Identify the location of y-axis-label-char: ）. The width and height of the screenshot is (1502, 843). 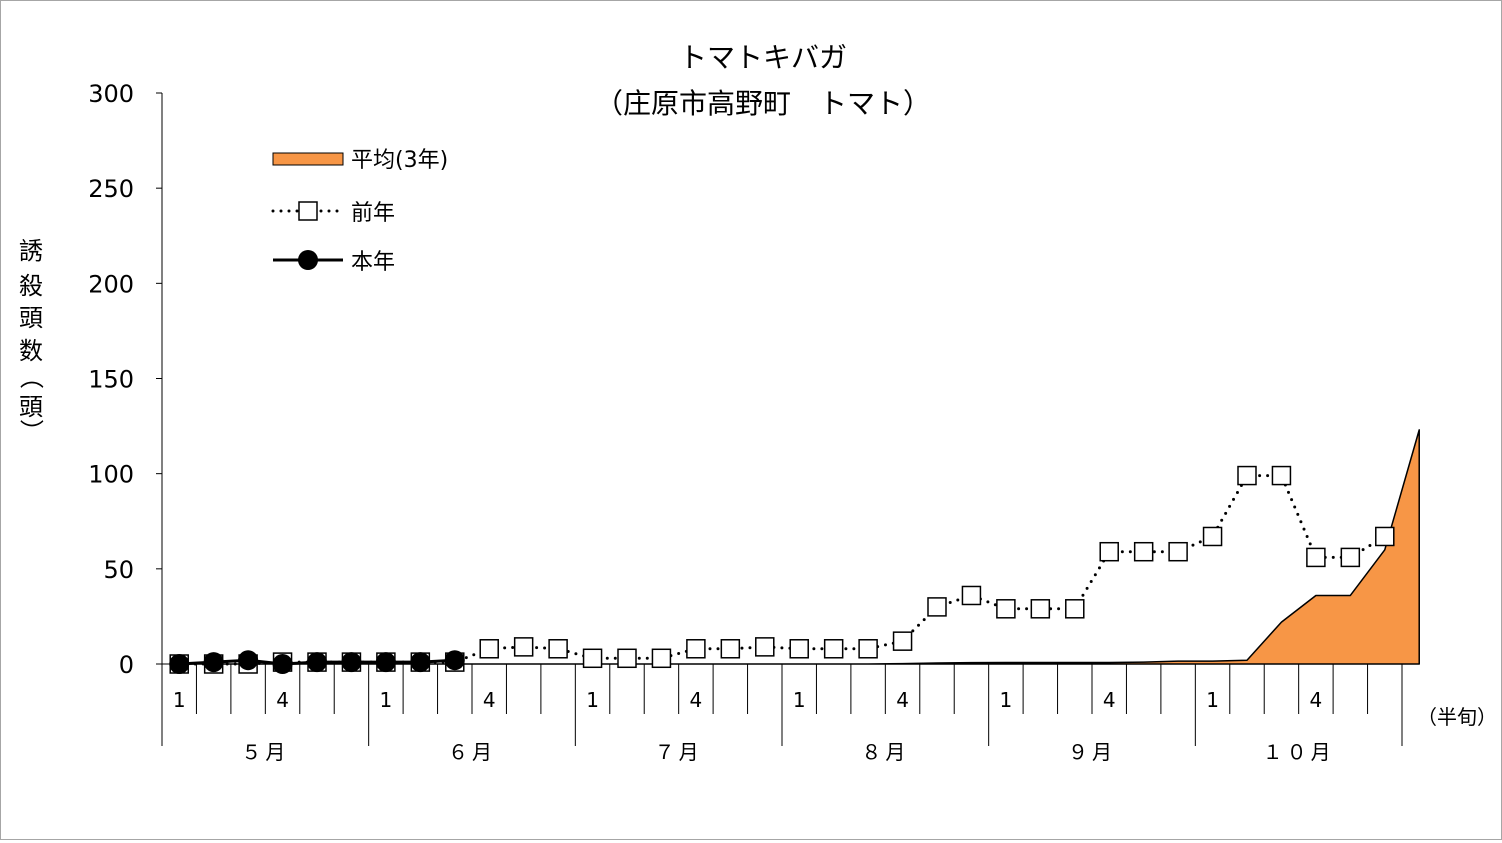
(31, 431).